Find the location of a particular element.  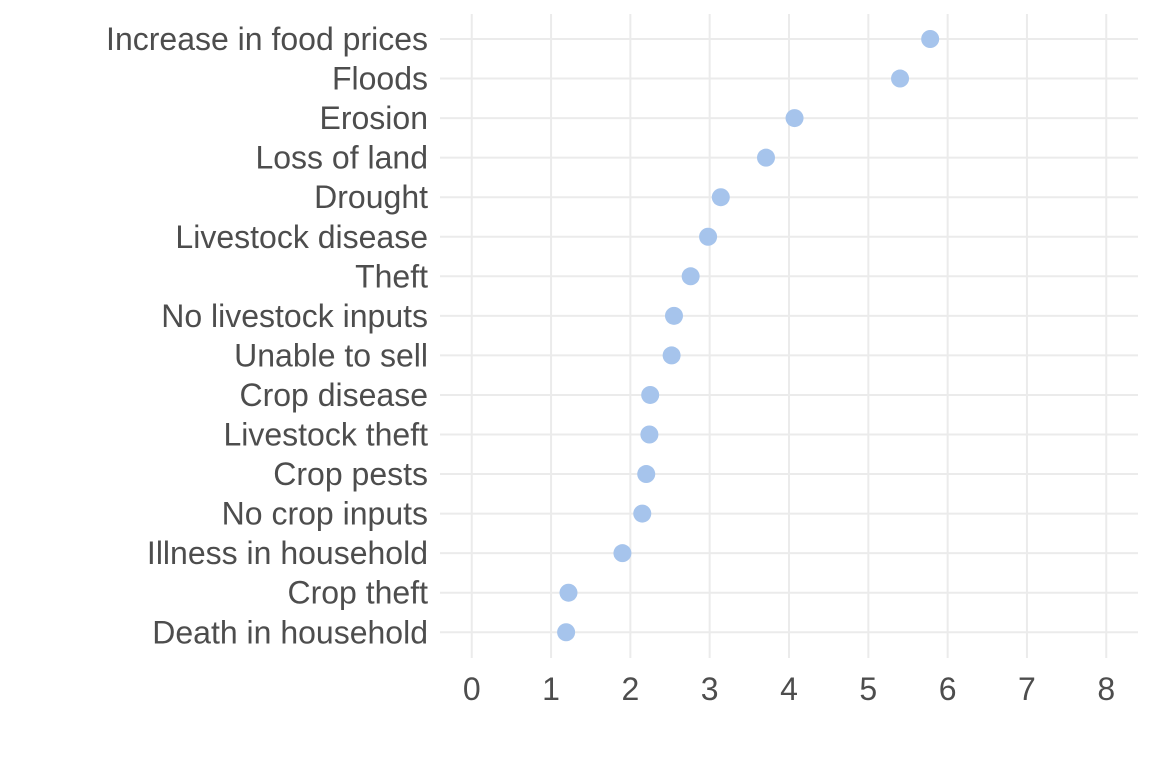

category-label: Illness in household is located at coordinates (287, 553).